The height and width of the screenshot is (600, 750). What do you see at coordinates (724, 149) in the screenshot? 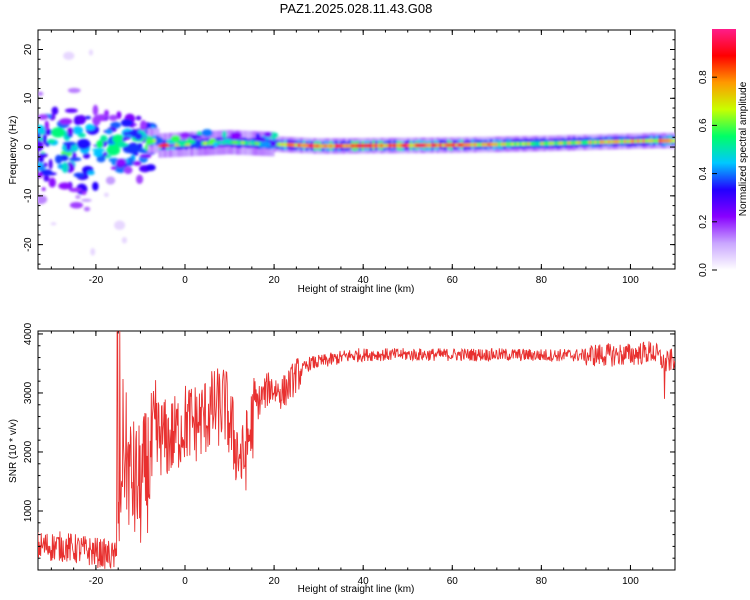
I see `colorbar-gradient` at bounding box center [724, 149].